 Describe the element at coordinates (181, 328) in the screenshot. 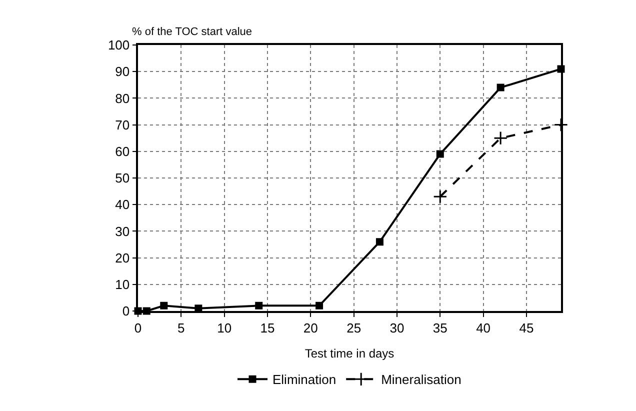

I see `x-tick-label: 5` at that location.